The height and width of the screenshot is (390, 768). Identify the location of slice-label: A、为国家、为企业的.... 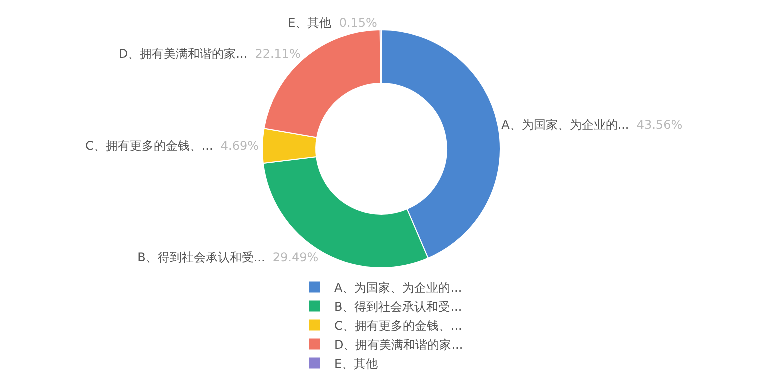
(566, 125).